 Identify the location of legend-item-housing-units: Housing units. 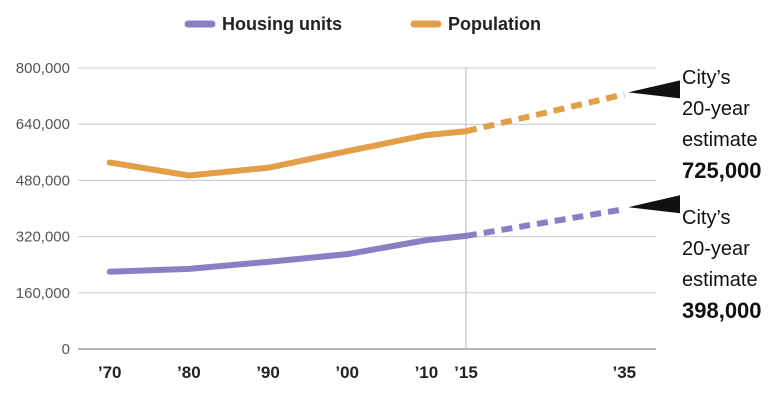
(263, 24).